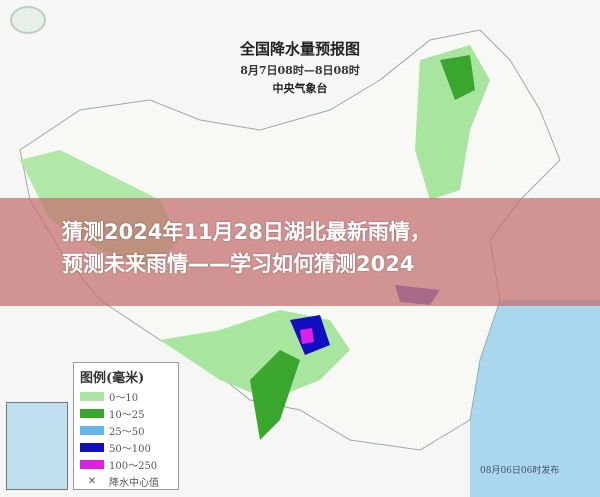  Describe the element at coordinates (299, 49) in the screenshot. I see `map-title: 全国降水量预报图` at that location.